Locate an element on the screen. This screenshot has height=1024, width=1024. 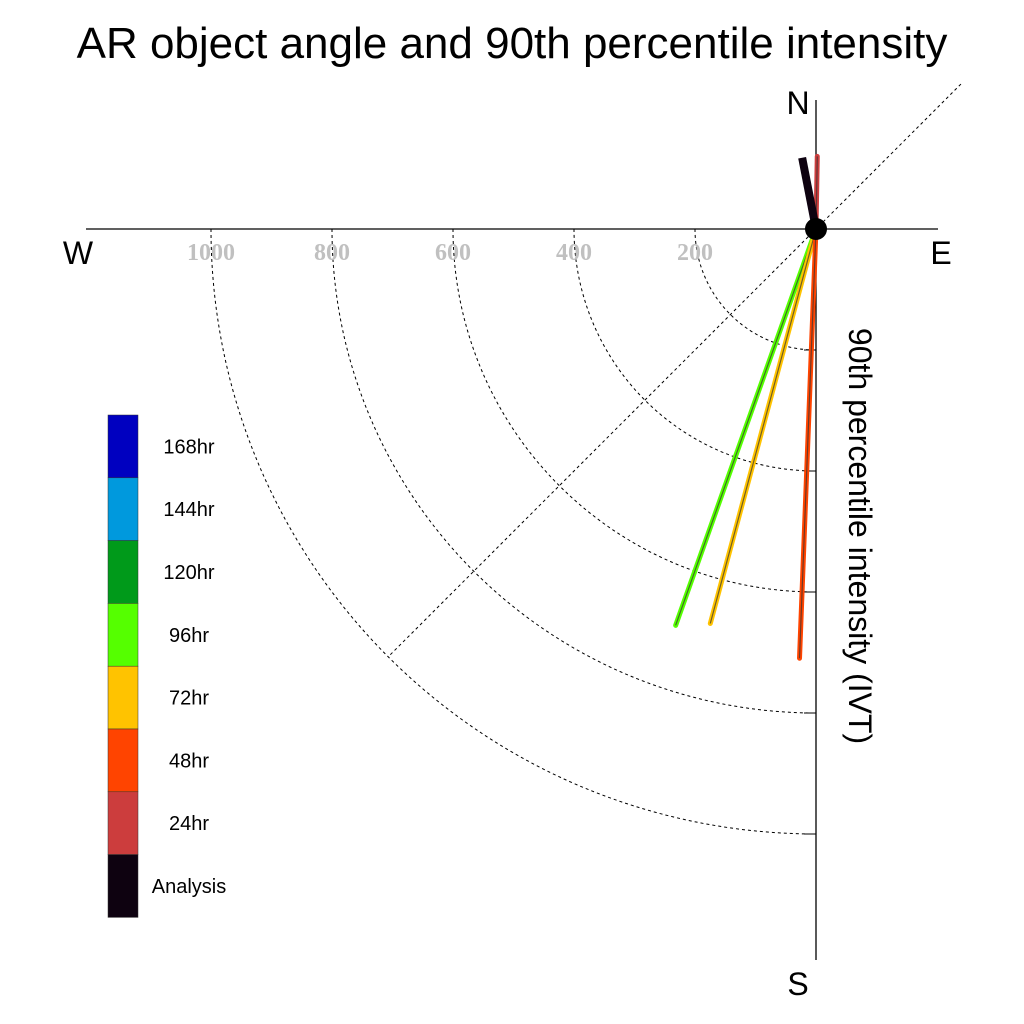
legend-label: 96hr is located at coordinates (189, 636).